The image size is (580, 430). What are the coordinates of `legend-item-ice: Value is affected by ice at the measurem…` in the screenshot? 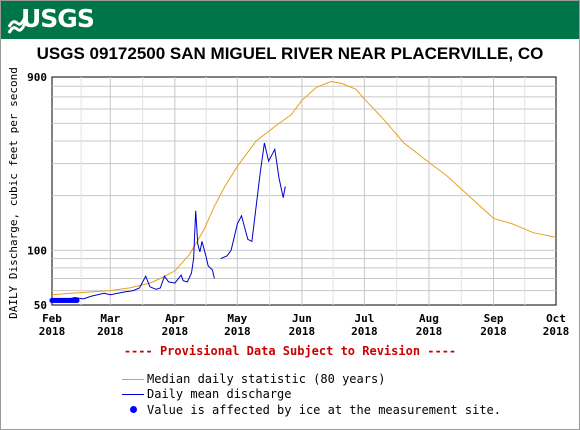 It's located at (310, 410).